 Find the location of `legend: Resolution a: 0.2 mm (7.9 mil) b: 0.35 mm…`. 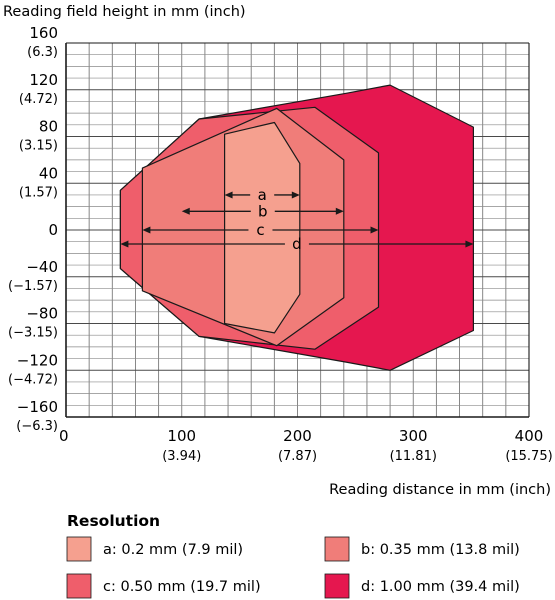

legend: Resolution a: 0.2 mm (7.9 mil) b: 0.35 mm… is located at coordinates (293, 555).